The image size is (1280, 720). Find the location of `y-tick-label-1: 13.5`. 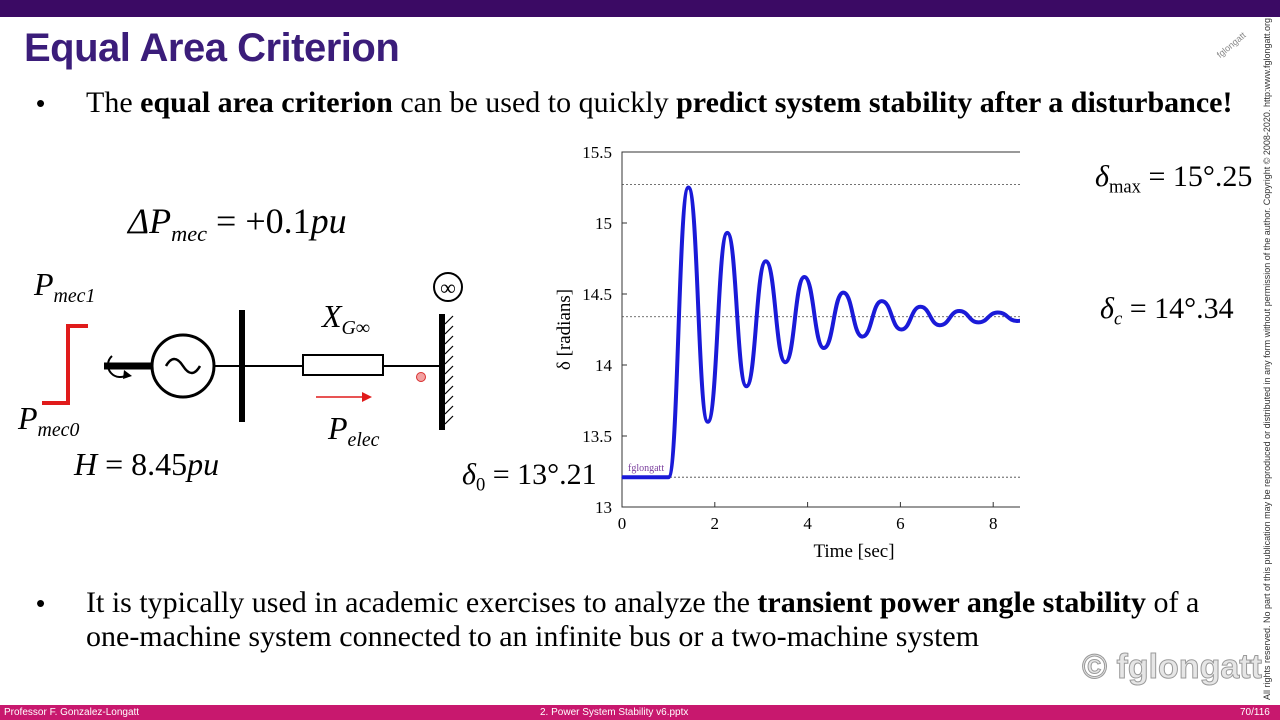

y-tick-label-1: 13.5 is located at coordinates (597, 436).